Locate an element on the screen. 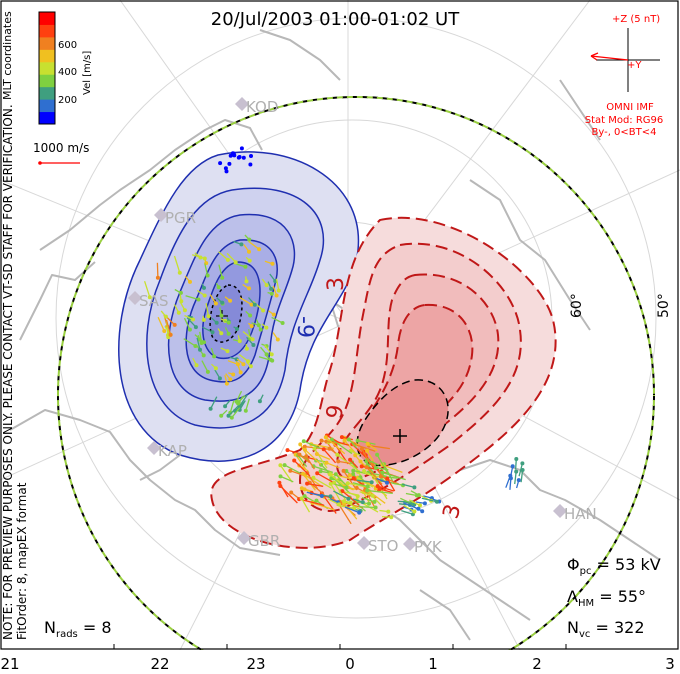 The image size is (680, 674). contour-label-positive-outer: 3 is located at coordinates (336, 284).